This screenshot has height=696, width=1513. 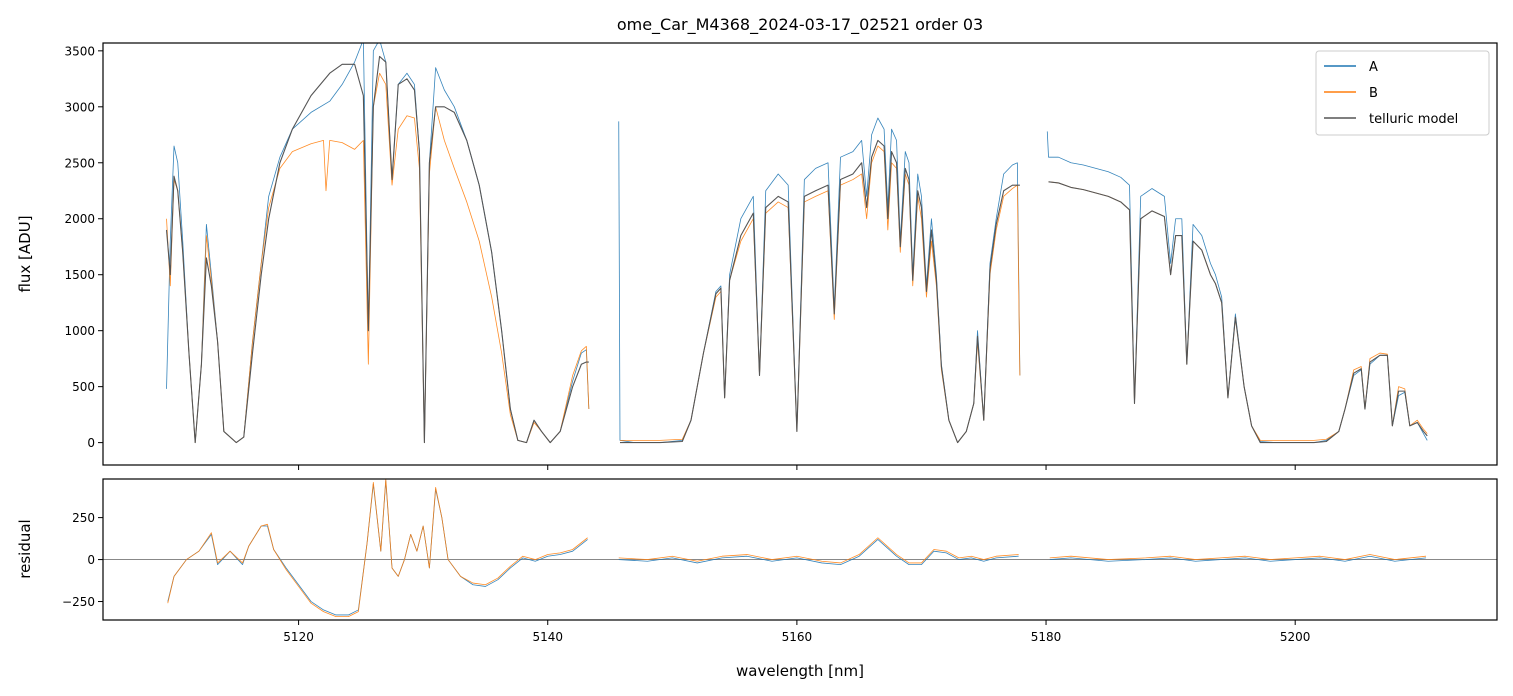 What do you see at coordinates (1373, 67) in the screenshot?
I see `legend-label-a: A` at bounding box center [1373, 67].